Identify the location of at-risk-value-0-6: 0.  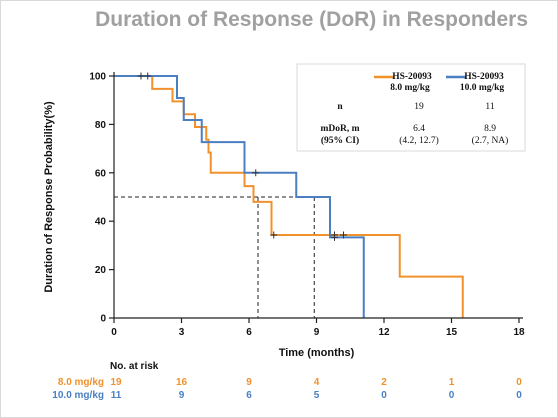
(519, 382).